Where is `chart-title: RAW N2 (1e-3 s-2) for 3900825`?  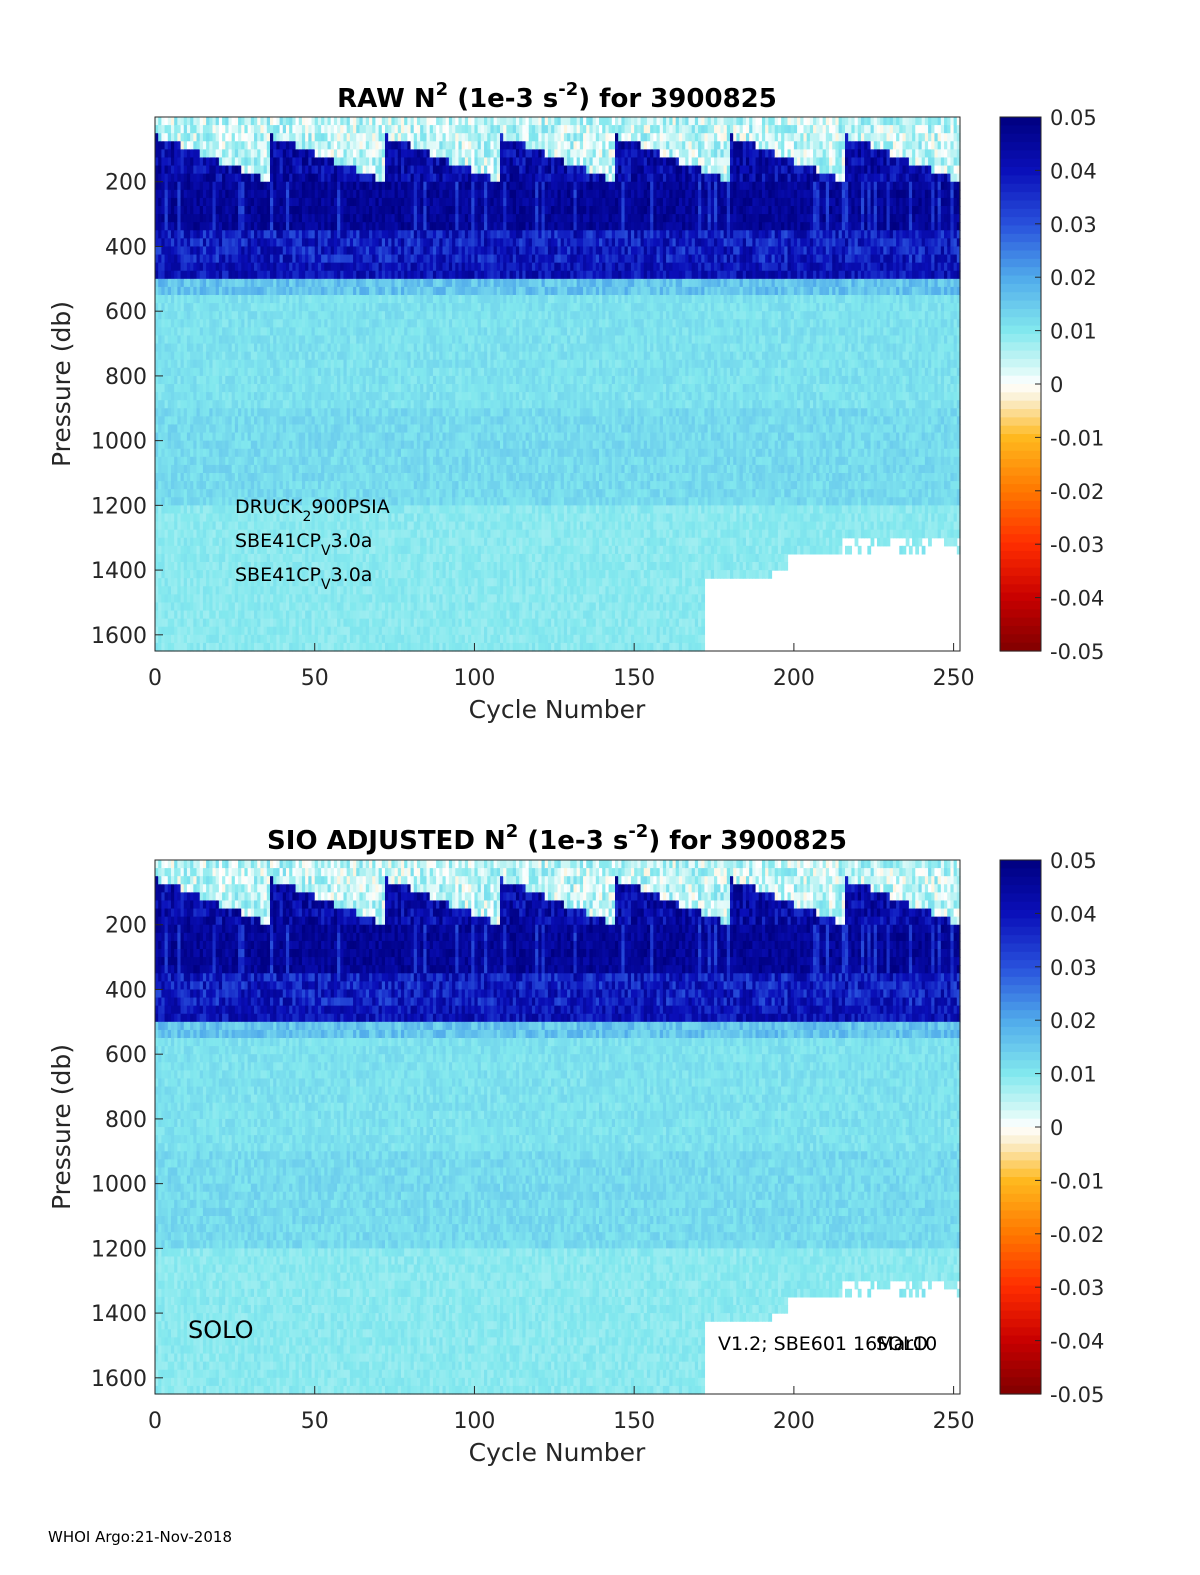
chart-title: RAW N2 (1e-3 s-2) for 3900825 is located at coordinates (557, 96).